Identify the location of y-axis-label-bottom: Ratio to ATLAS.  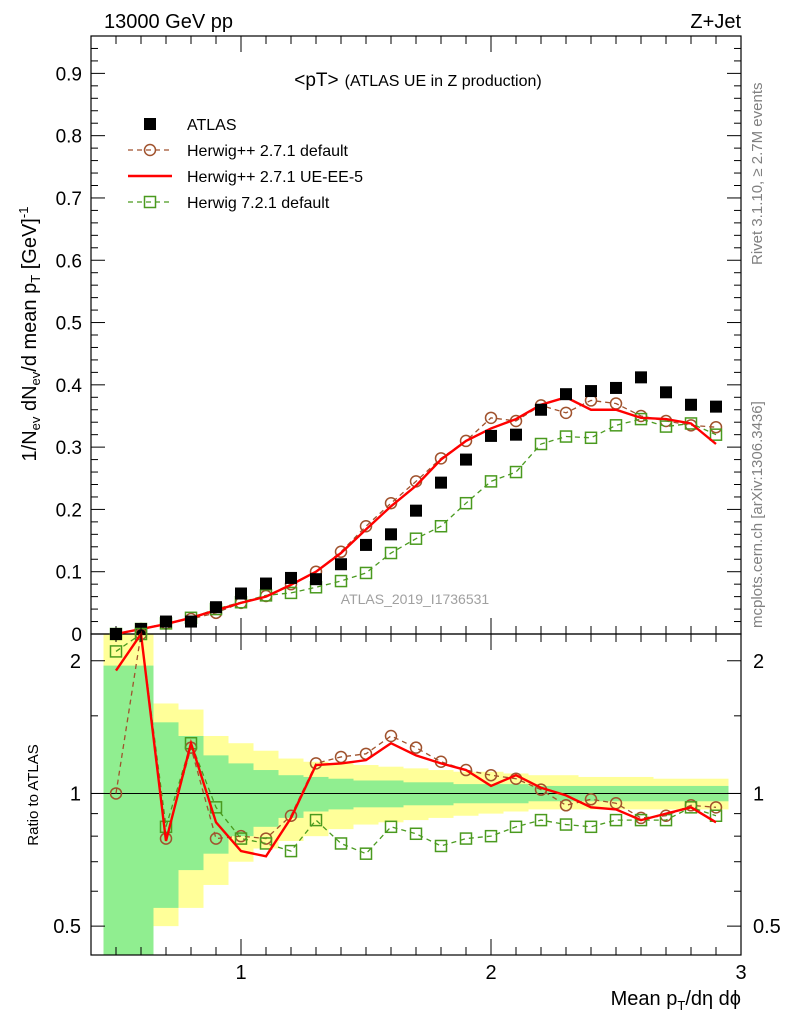
(33, 794).